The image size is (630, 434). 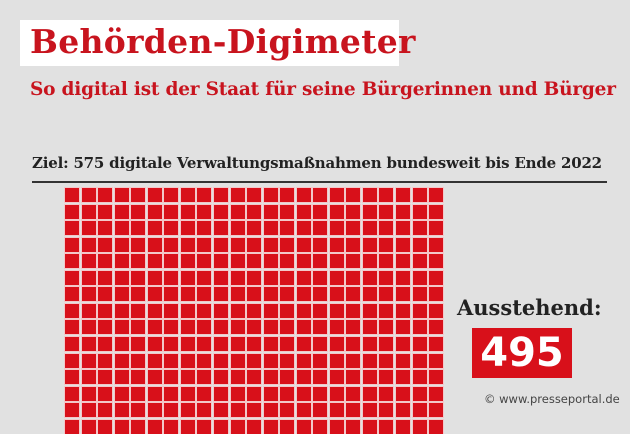 What do you see at coordinates (209, 43) in the screenshot?
I see `title-box` at bounding box center [209, 43].